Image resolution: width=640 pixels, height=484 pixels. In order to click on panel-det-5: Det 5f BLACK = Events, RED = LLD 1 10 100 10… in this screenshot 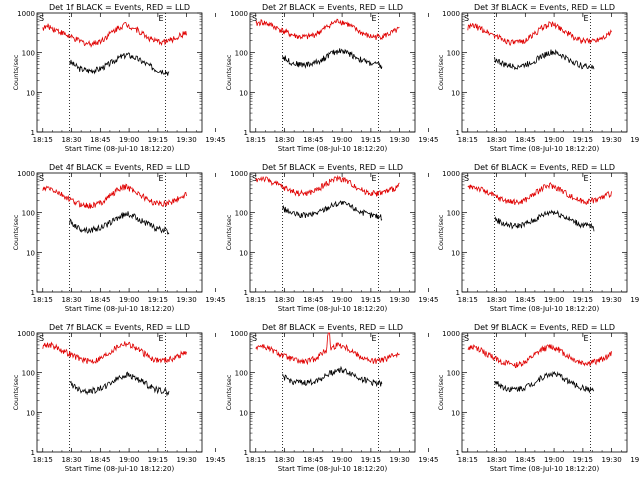, I will do `click(332, 238)`.